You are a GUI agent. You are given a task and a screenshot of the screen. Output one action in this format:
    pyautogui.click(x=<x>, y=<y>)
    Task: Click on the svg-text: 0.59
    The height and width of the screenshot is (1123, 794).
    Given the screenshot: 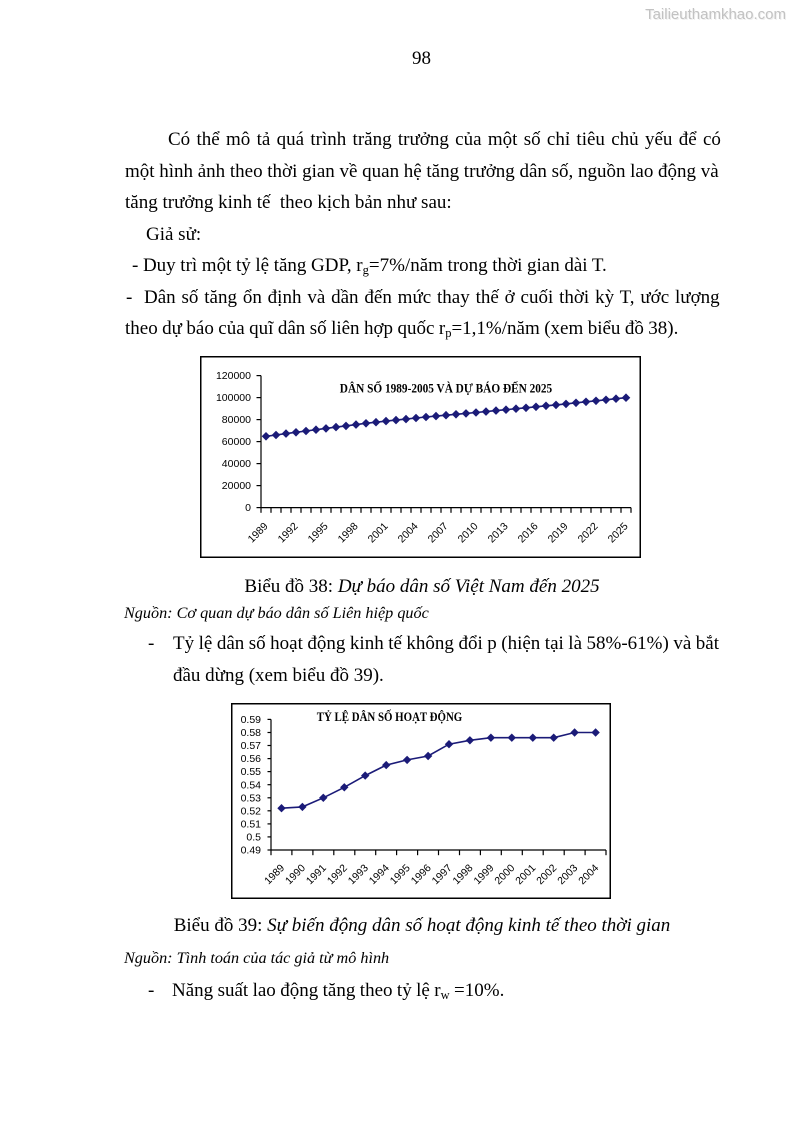 What is the action you would take?
    pyautogui.click(x=251, y=720)
    